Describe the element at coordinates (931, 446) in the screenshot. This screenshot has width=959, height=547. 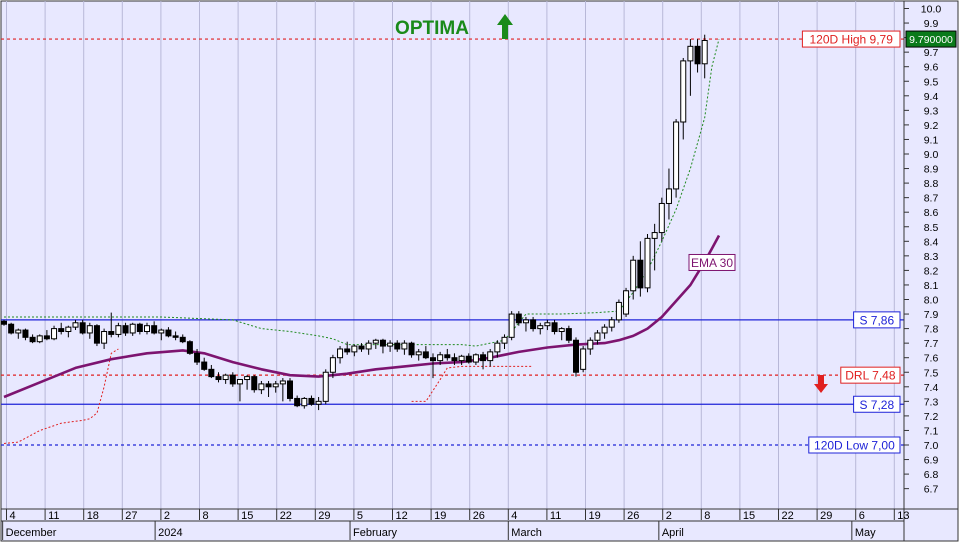
I see `y-tick-label: 7.0` at that location.